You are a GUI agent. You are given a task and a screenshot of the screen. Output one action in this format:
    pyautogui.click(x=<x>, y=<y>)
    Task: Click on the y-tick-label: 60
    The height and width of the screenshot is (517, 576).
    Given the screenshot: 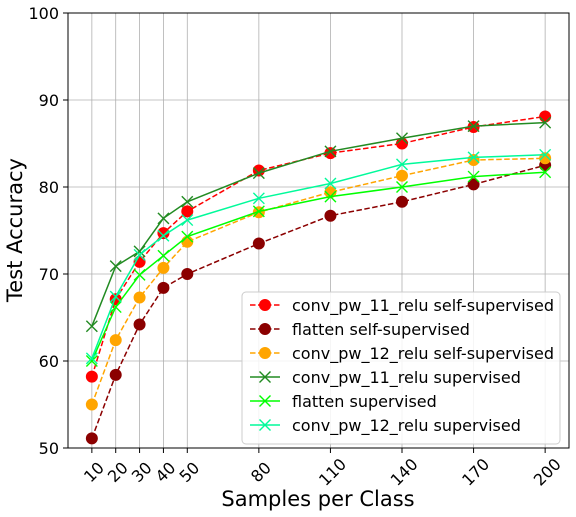 What is the action you would take?
    pyautogui.click(x=49, y=361)
    